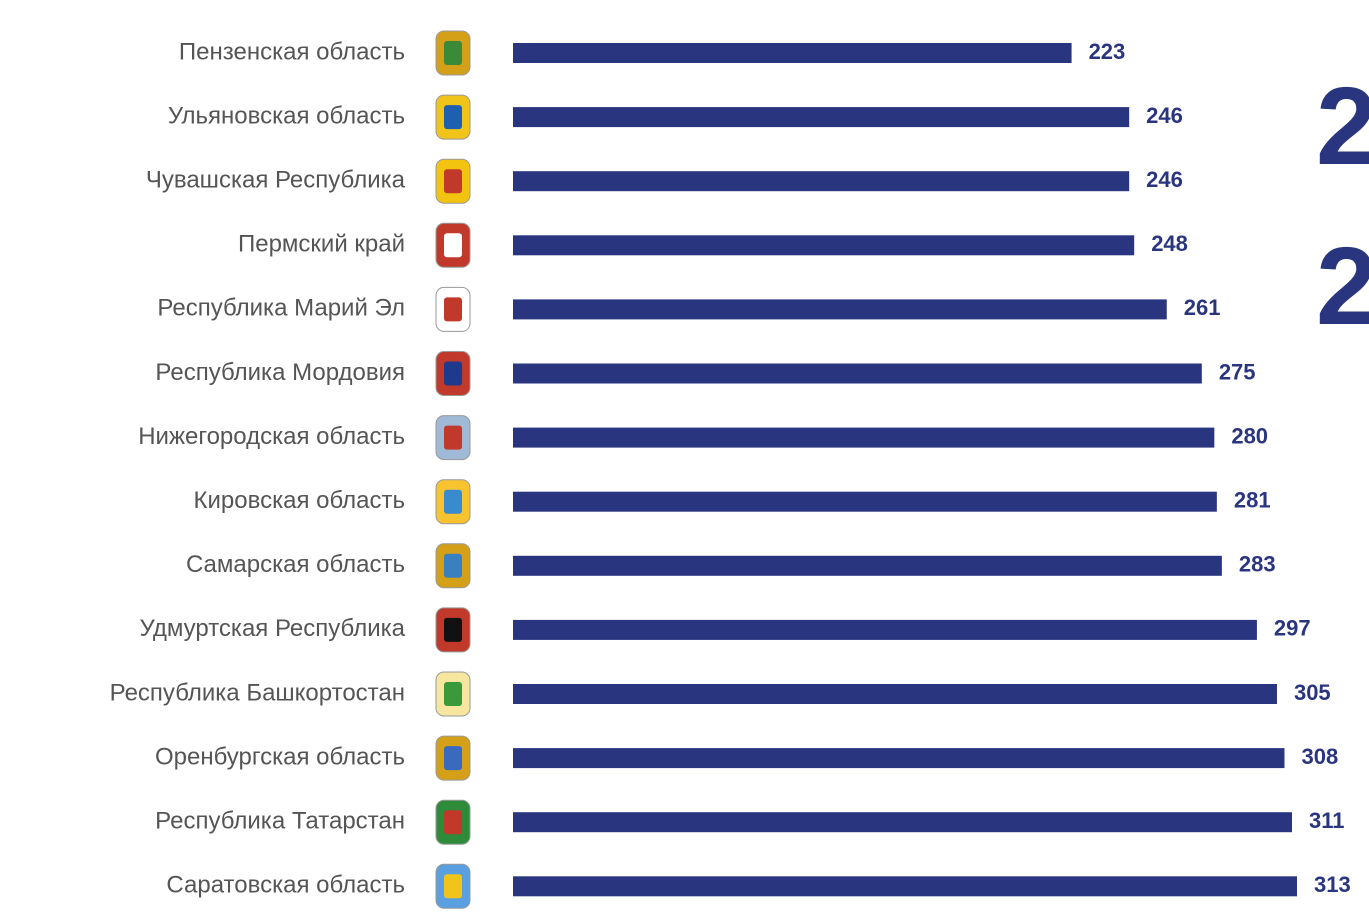 The height and width of the screenshot is (915, 1369). I want to click on value-label: 308, so click(1319, 756).